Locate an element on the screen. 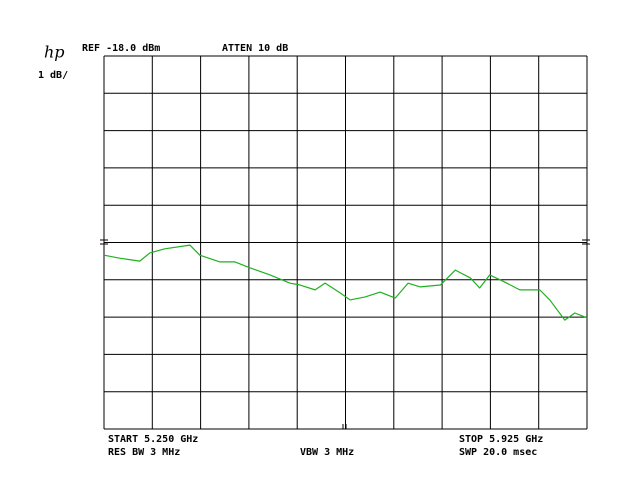 This screenshot has width=640, height=480. video-bandwidth: VBW 3 MHz is located at coordinates (327, 452).